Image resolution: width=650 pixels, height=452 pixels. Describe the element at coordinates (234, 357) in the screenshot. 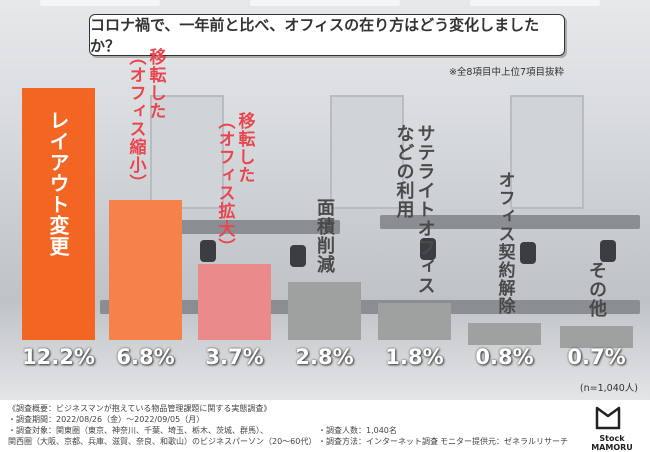

I see `value-label-3: 3.7%` at that location.